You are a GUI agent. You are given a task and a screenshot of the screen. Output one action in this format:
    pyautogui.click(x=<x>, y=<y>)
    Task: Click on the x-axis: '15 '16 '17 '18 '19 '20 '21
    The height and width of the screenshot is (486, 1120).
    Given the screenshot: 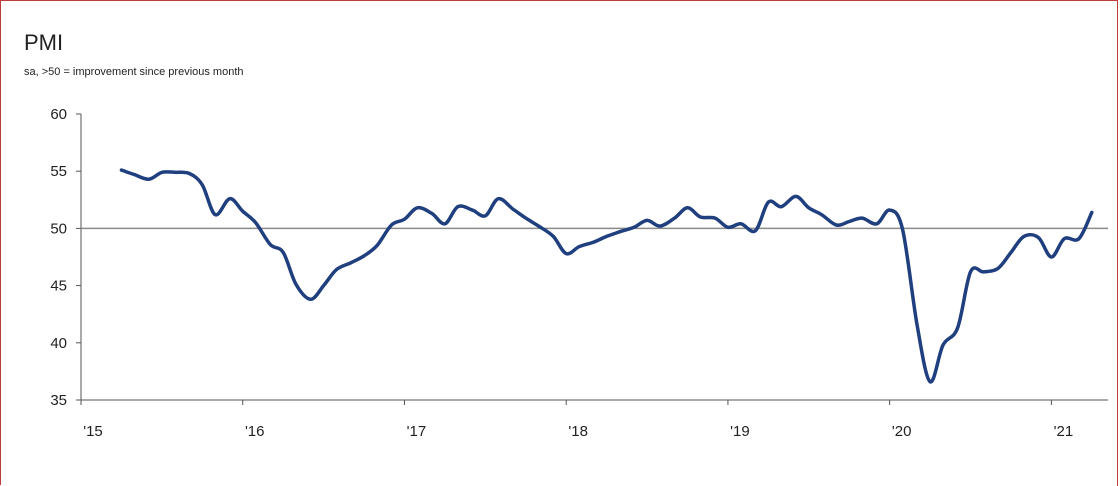 What is the action you would take?
    pyautogui.click(x=594, y=419)
    